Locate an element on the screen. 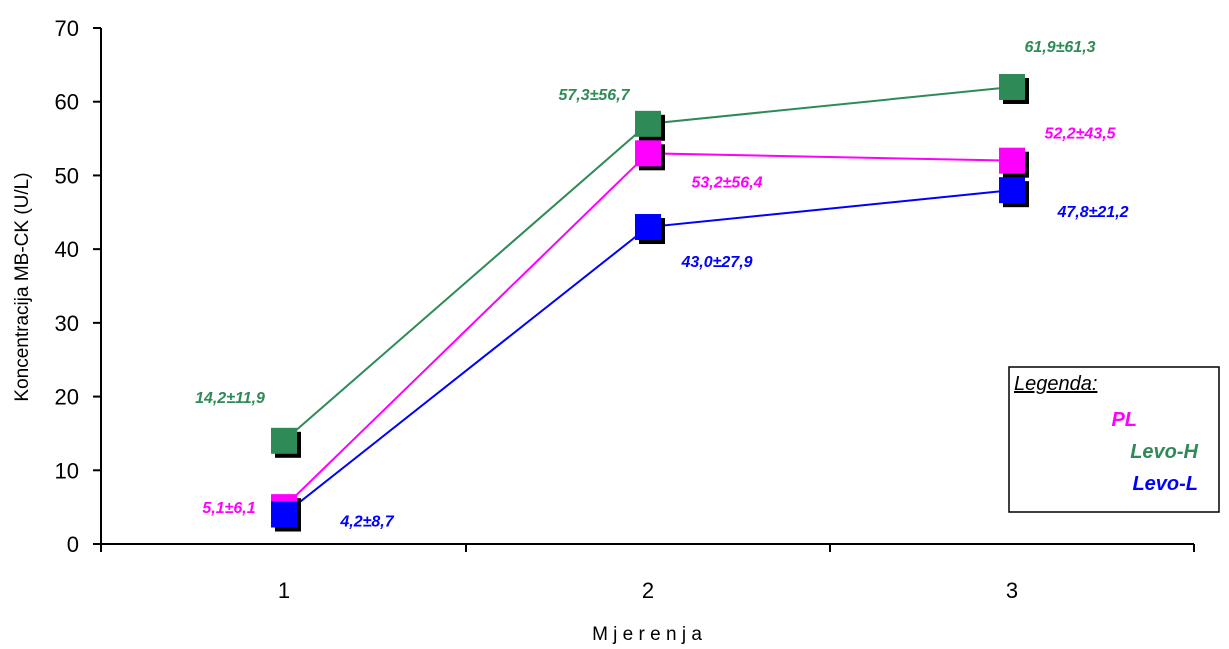  y-tick-label: 40 is located at coordinates (67, 249).